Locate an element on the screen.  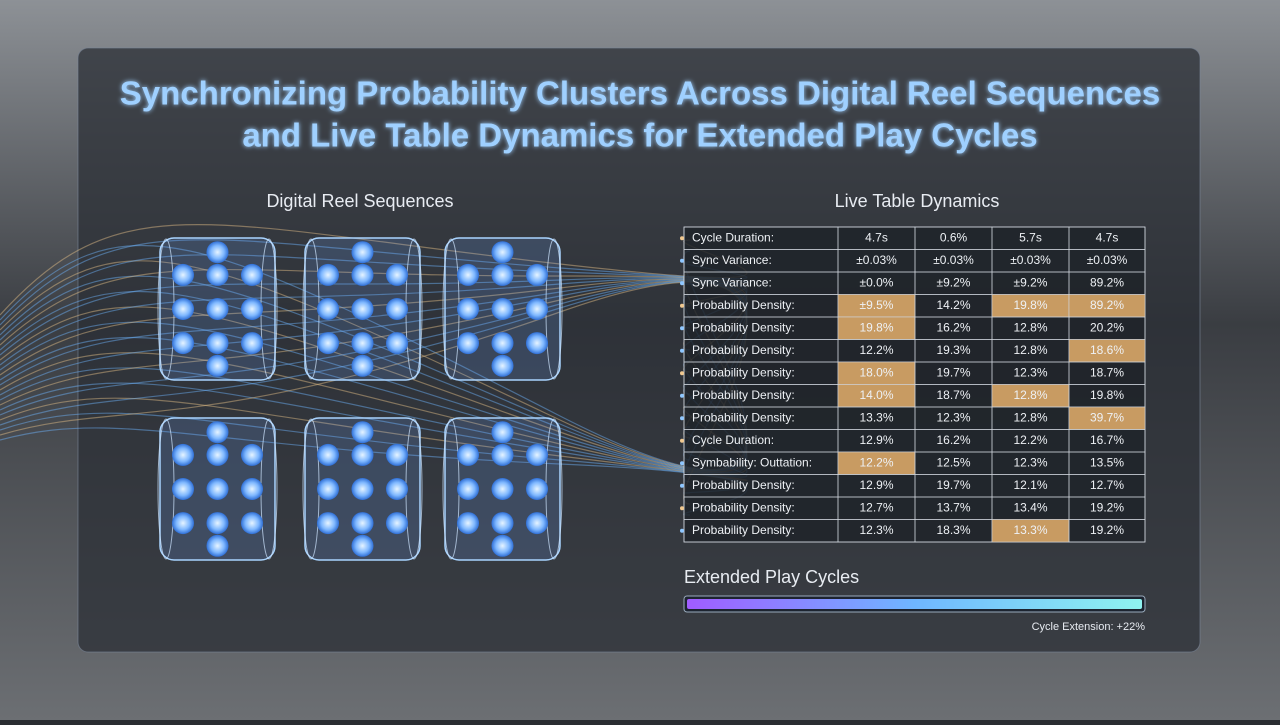
table-value: 13.4% is located at coordinates (1030, 507).